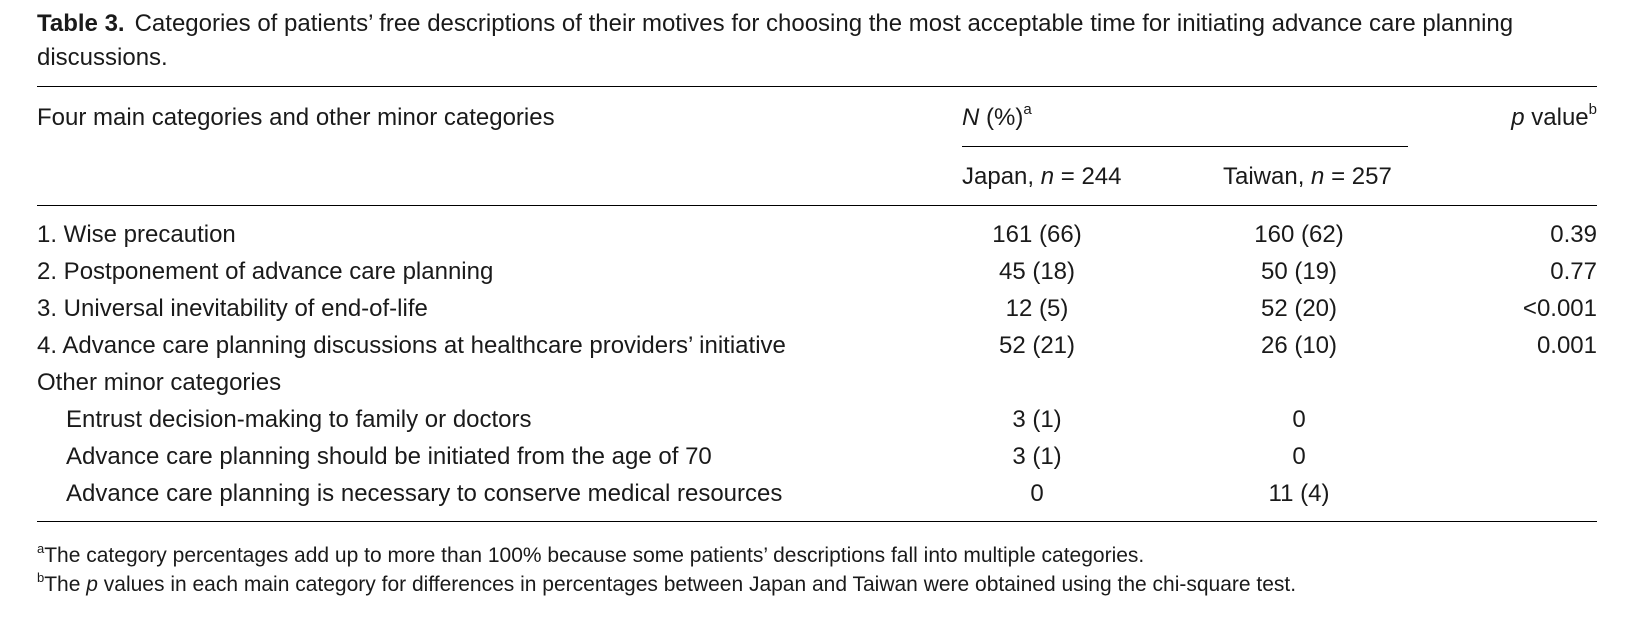 The image size is (1638, 620). I want to click on header-p-value: p valueb, so click(1554, 117).